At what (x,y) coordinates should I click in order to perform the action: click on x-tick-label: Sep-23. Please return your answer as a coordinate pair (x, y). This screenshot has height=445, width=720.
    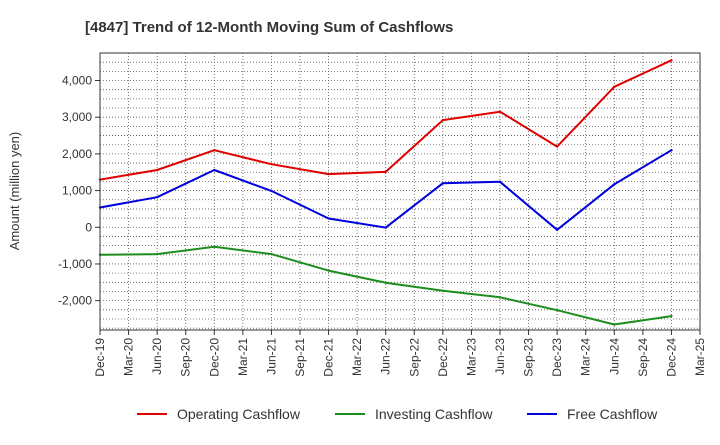
    Looking at the image, I should click on (529, 357).